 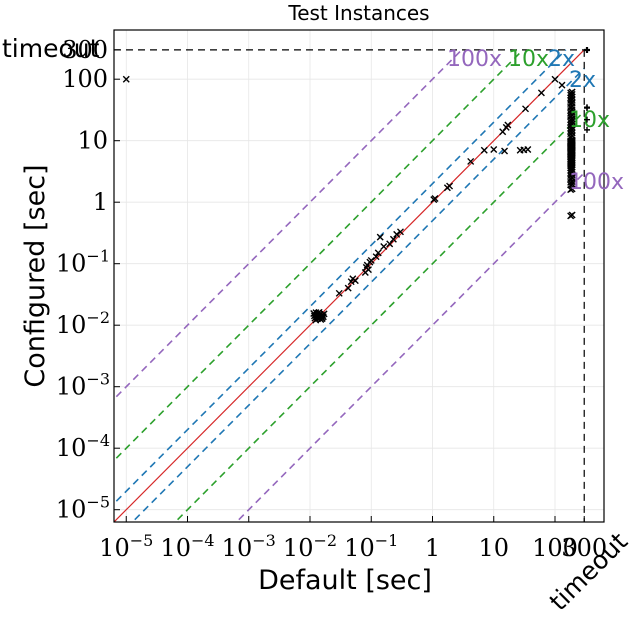 What do you see at coordinates (83, 323) in the screenshot?
I see `y-tick-label: 10⁻²` at bounding box center [83, 323].